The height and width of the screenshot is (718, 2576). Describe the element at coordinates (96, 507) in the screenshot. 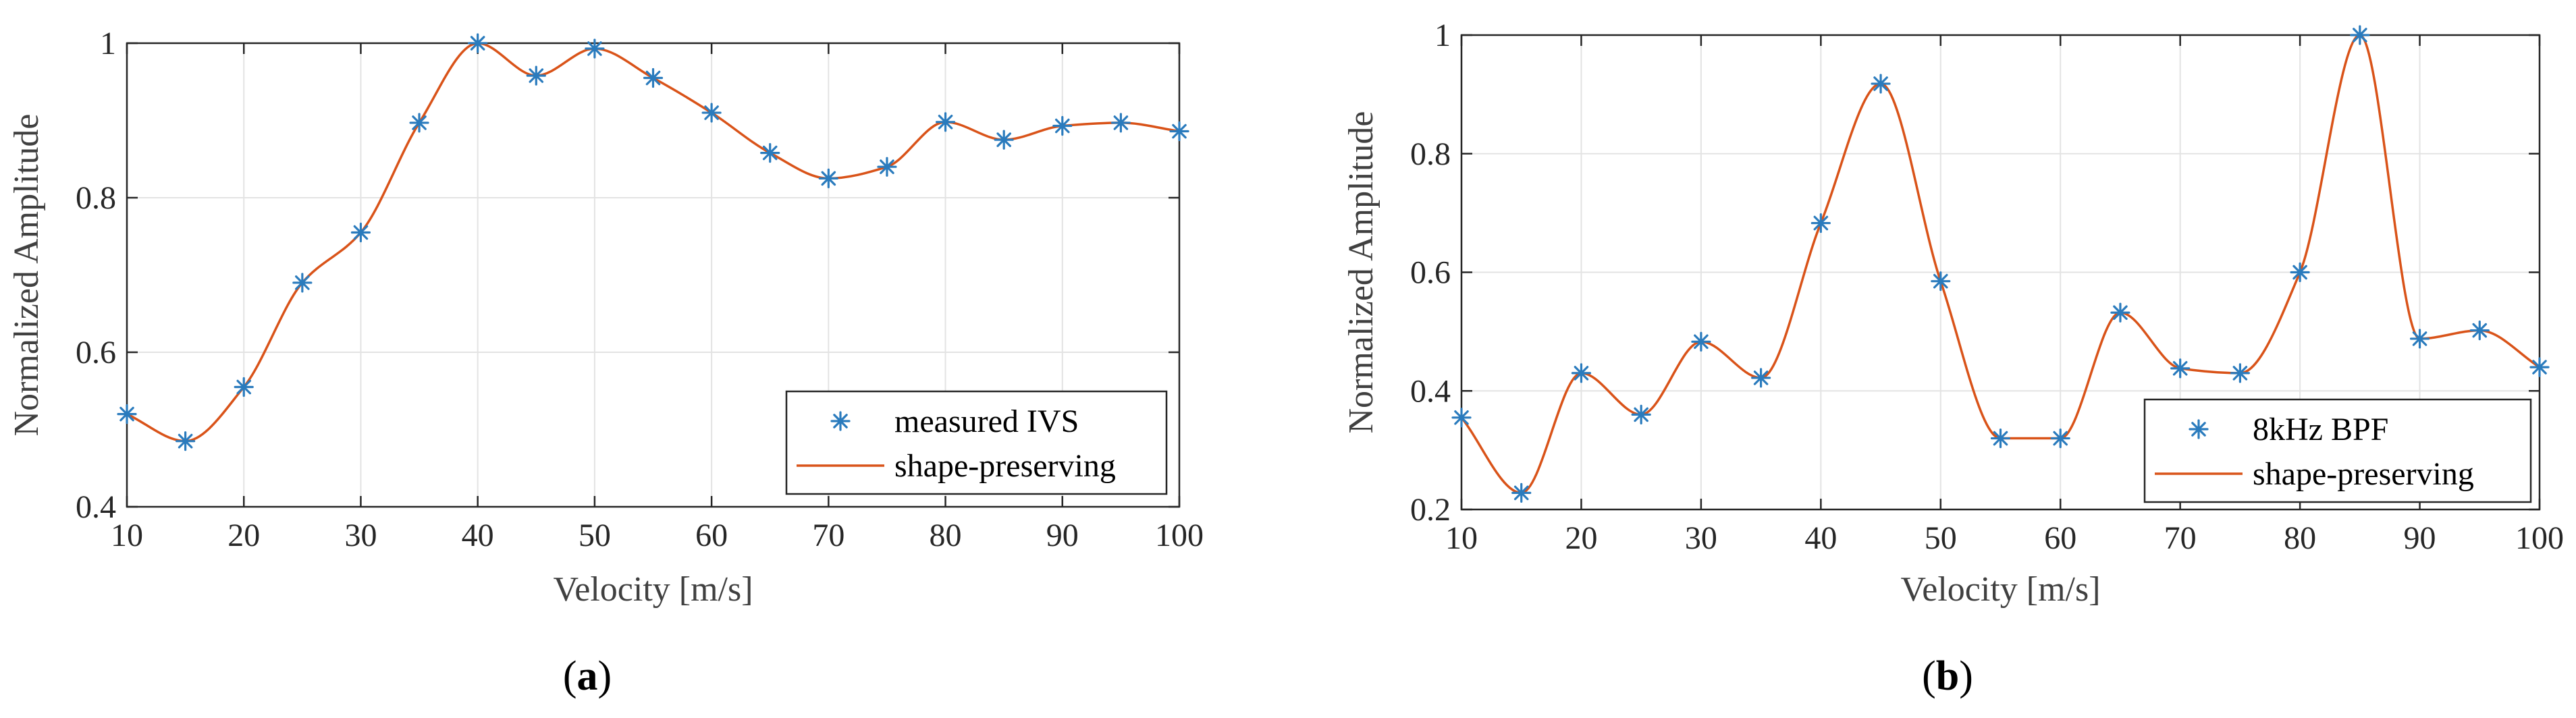

I see `chart-a-y-tick-label: 0.4` at that location.